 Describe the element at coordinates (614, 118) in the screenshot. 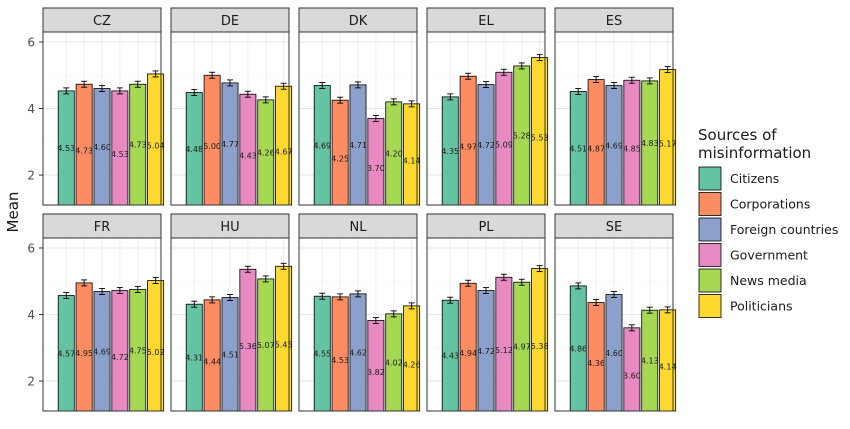

I see `panel-border-es` at that location.